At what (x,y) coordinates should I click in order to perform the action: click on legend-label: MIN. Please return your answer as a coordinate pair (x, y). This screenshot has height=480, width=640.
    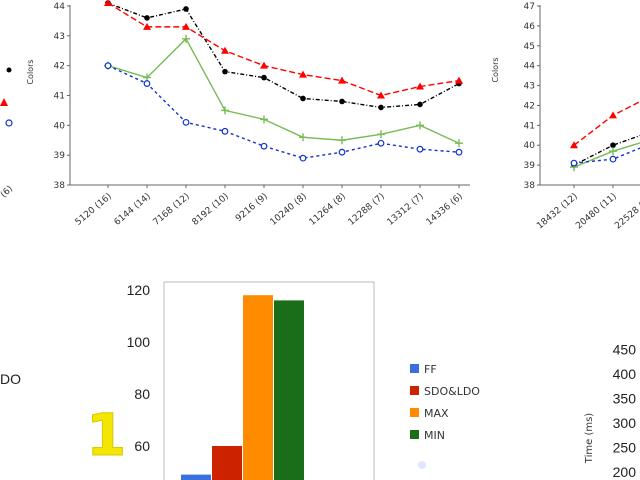
    Looking at the image, I should click on (434, 435).